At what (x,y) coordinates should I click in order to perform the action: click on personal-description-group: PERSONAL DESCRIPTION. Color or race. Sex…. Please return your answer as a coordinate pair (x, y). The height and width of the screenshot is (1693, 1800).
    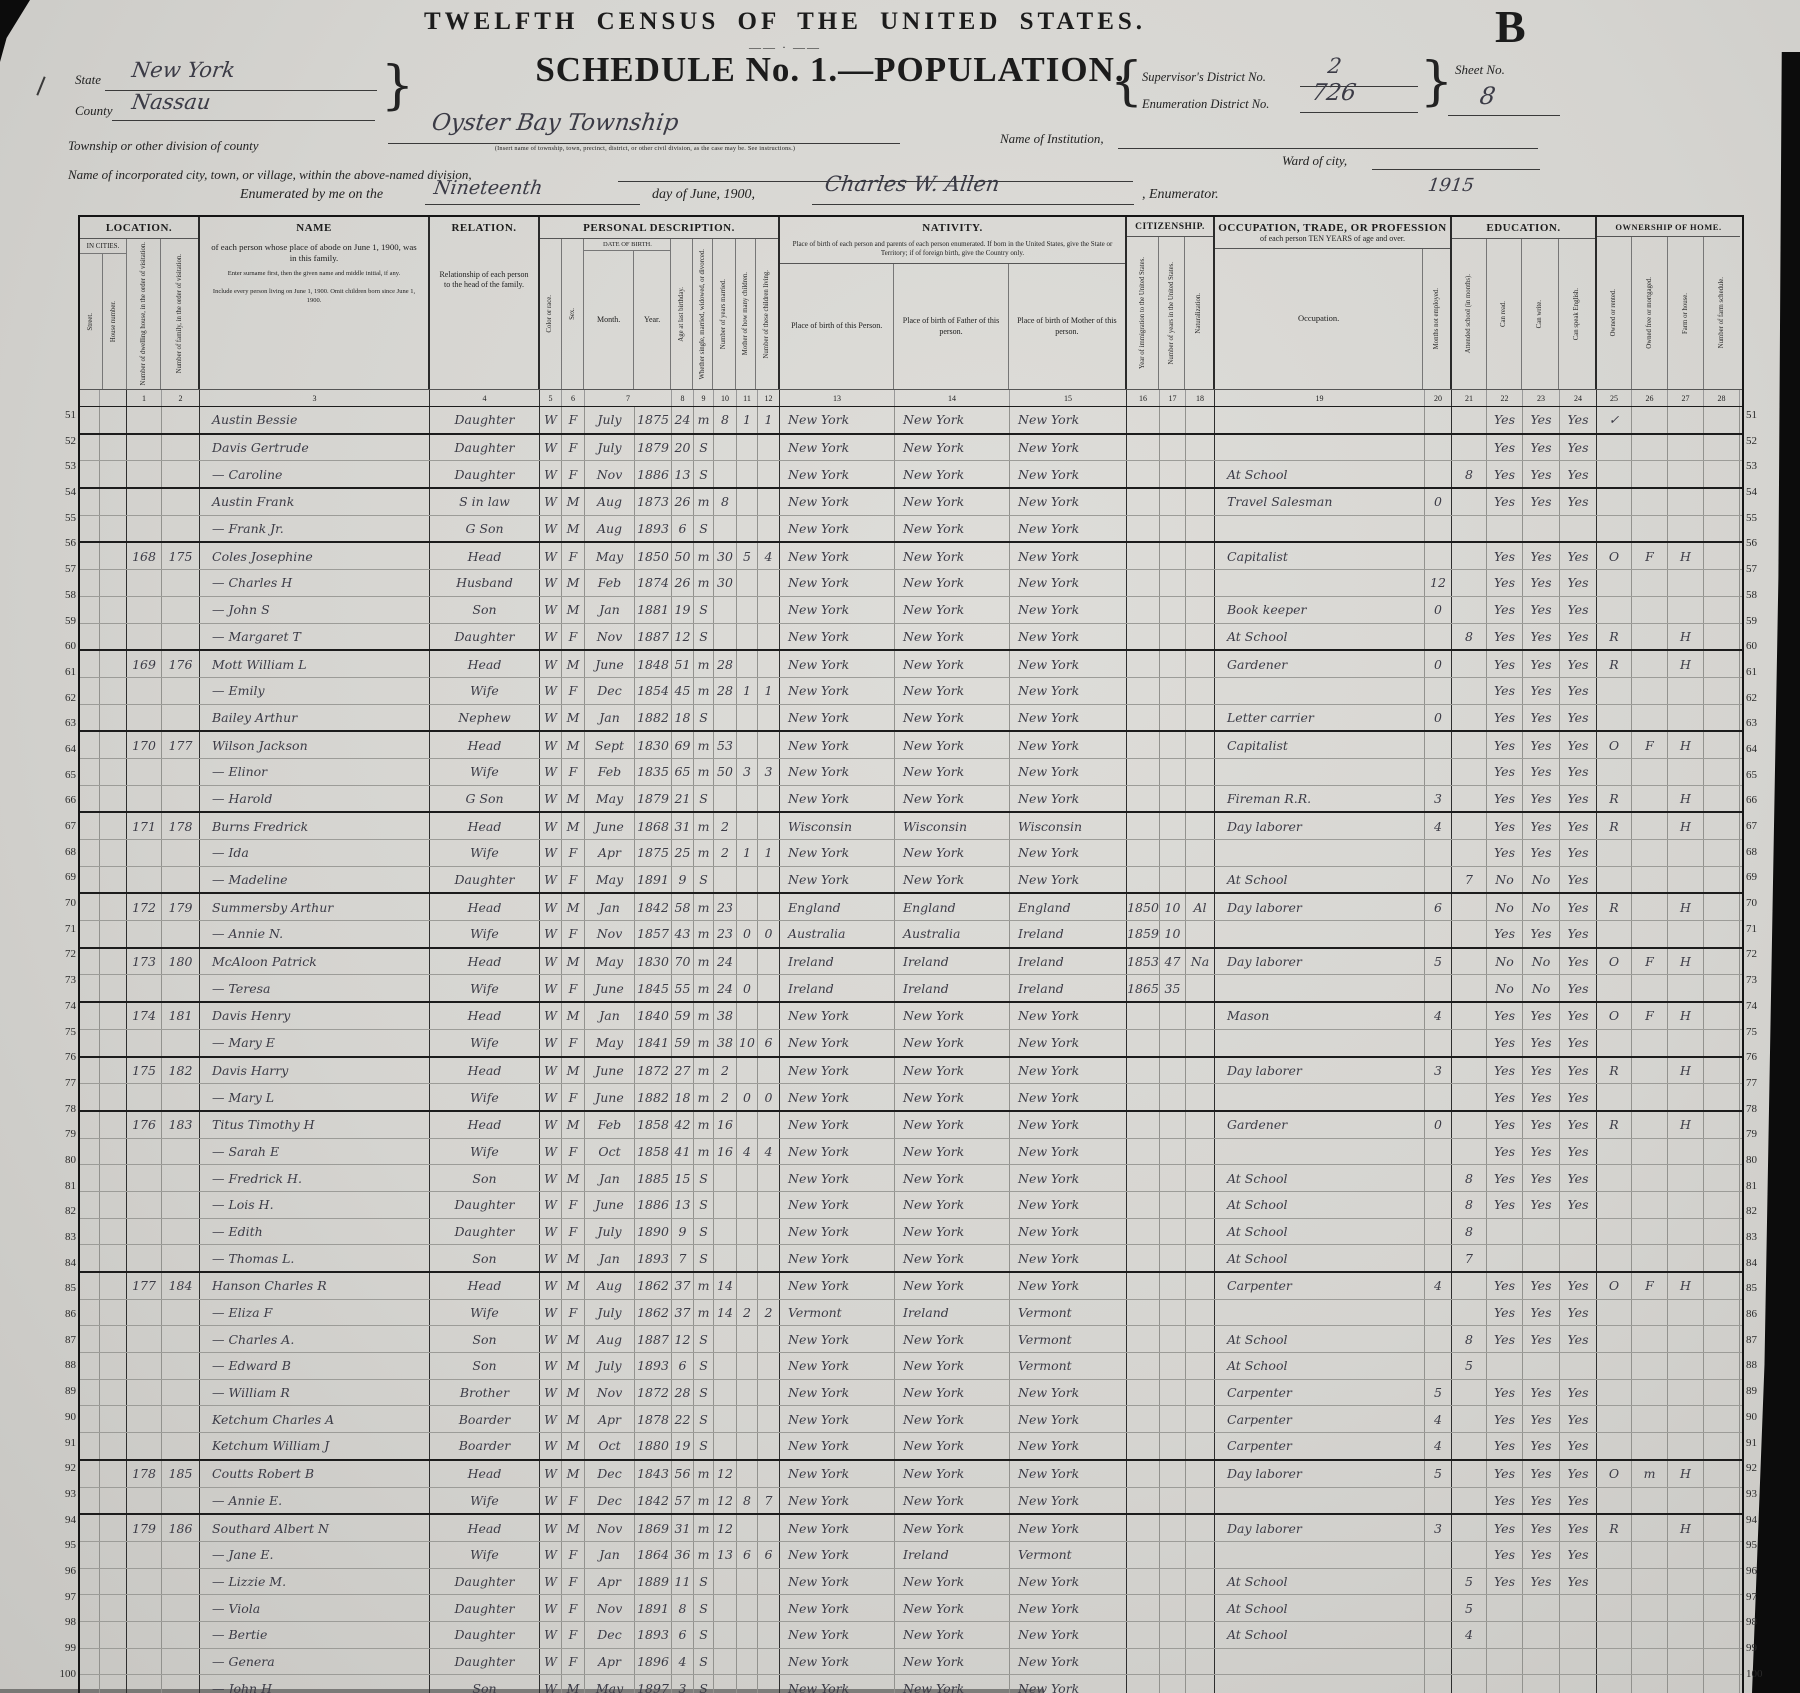
    Looking at the image, I should click on (660, 303).